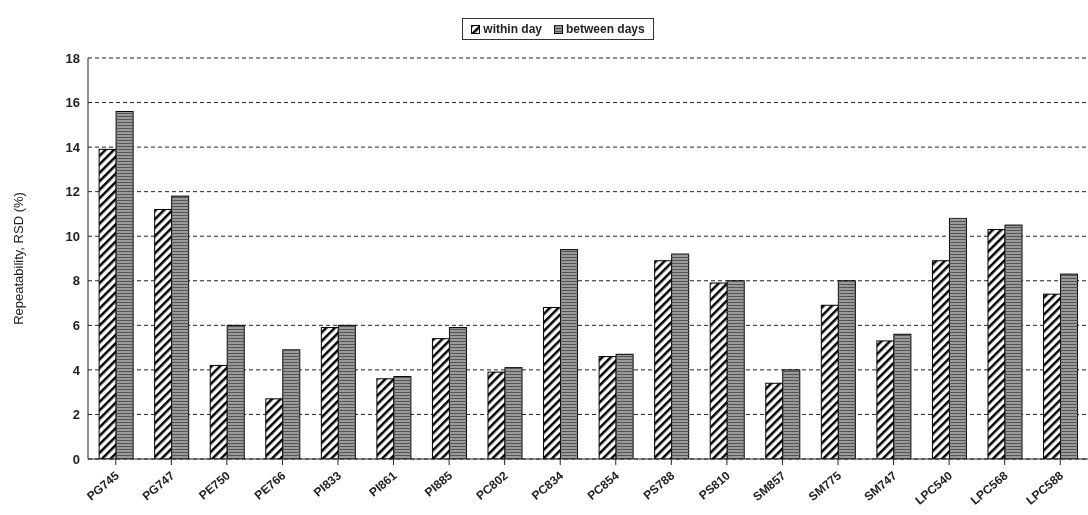 The width and height of the screenshot is (1088, 515). Describe the element at coordinates (72, 58) in the screenshot. I see `y-tick-label: 18` at that location.